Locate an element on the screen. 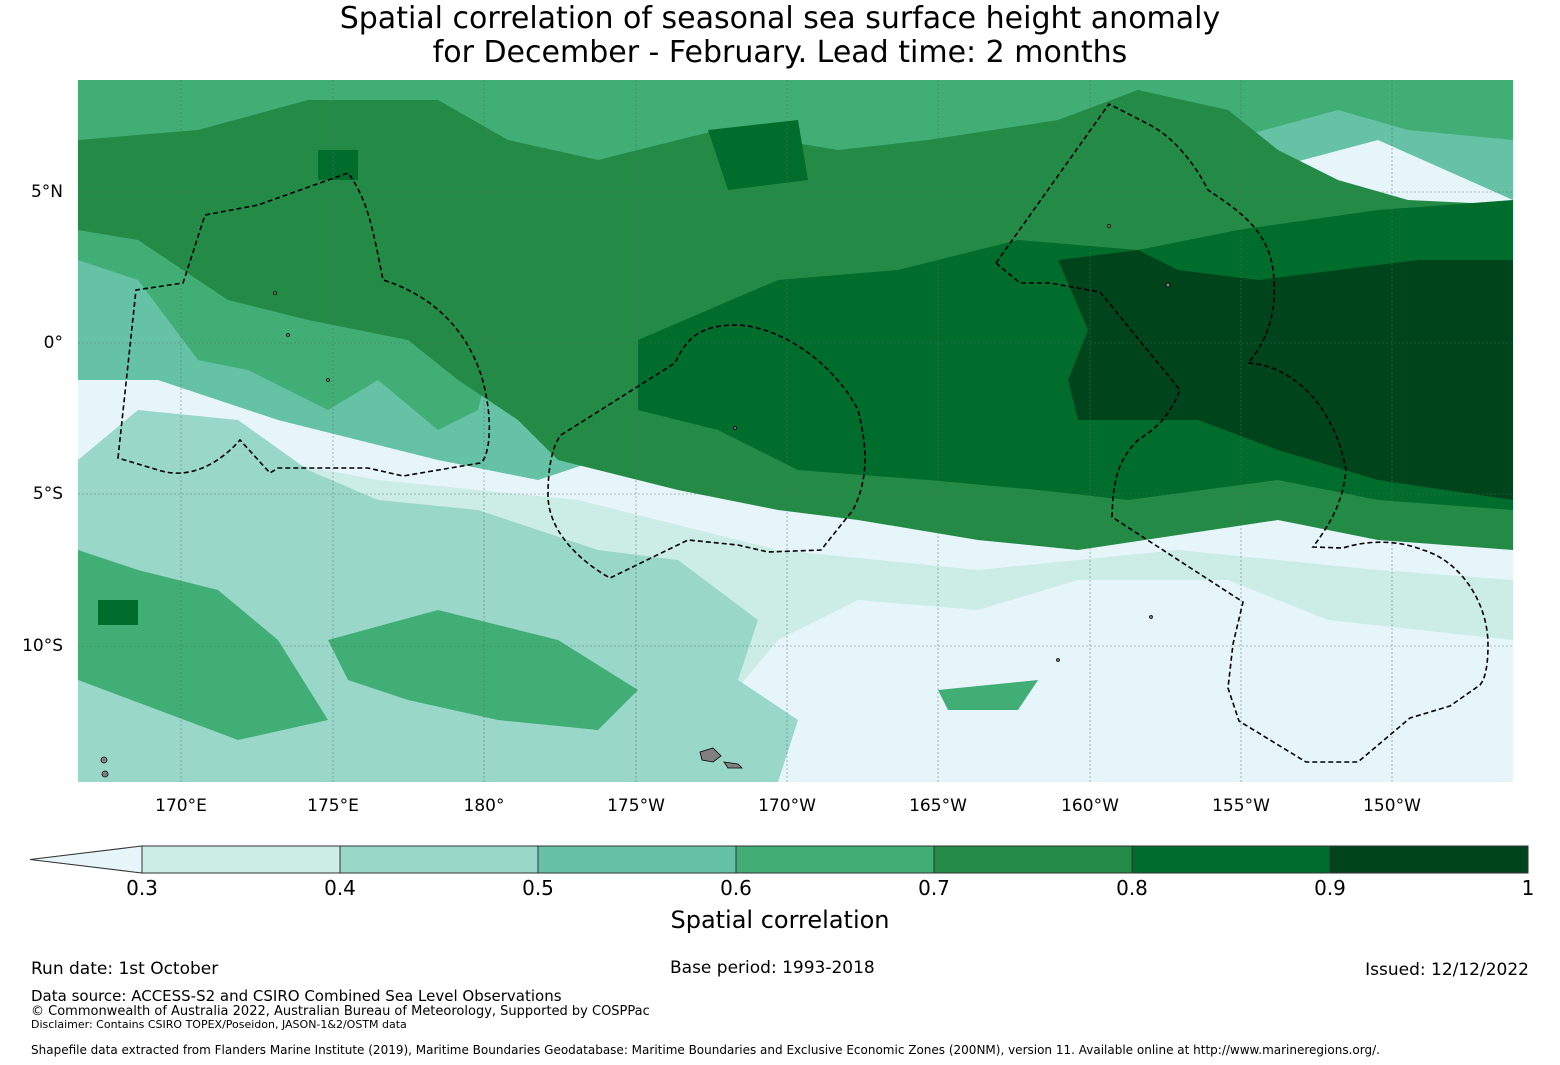  colorbar-tick-0-3: 0.3 is located at coordinates (142, 888).